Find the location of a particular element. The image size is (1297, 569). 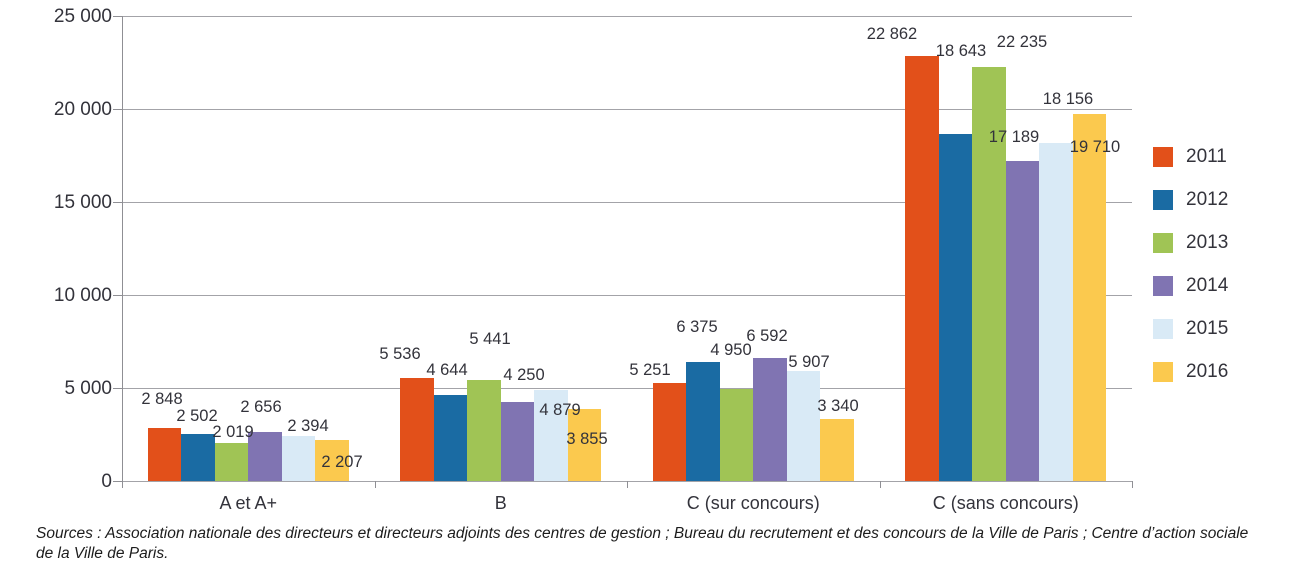

bar-value-label: 3 340 is located at coordinates (838, 406).